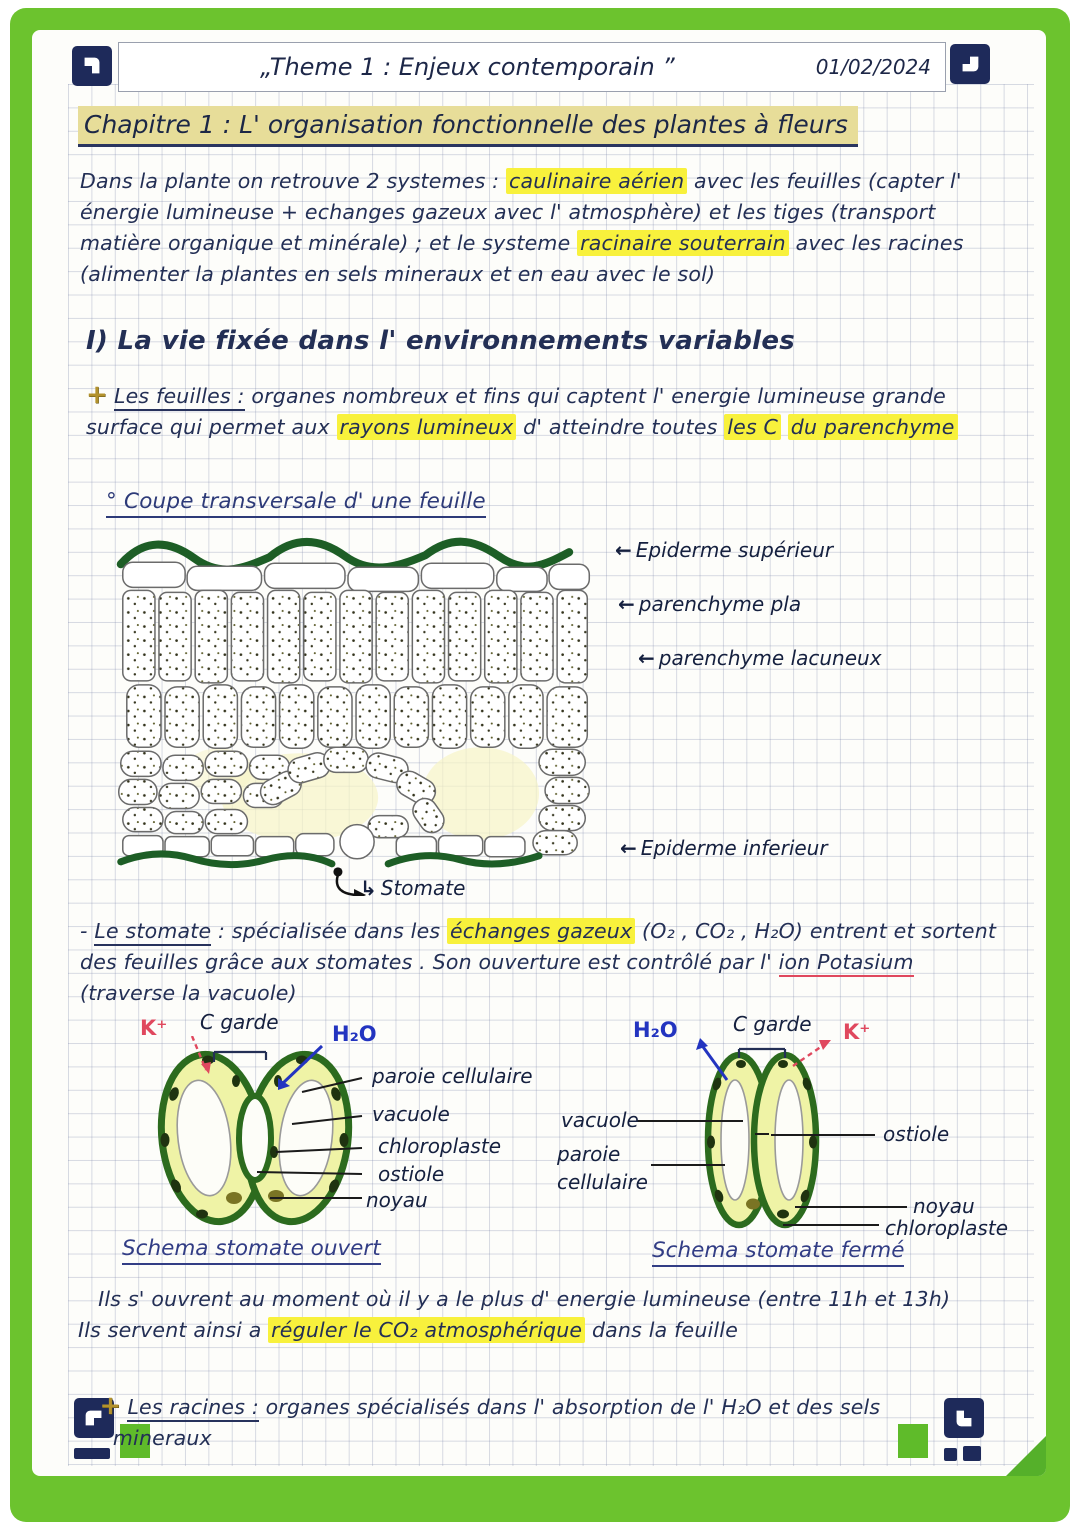 Image resolution: width=1080 pixels, height=1528 pixels. What do you see at coordinates (778, 1252) in the screenshot?
I see `caption-stomate-ferme: Schema stomate fermé` at bounding box center [778, 1252].